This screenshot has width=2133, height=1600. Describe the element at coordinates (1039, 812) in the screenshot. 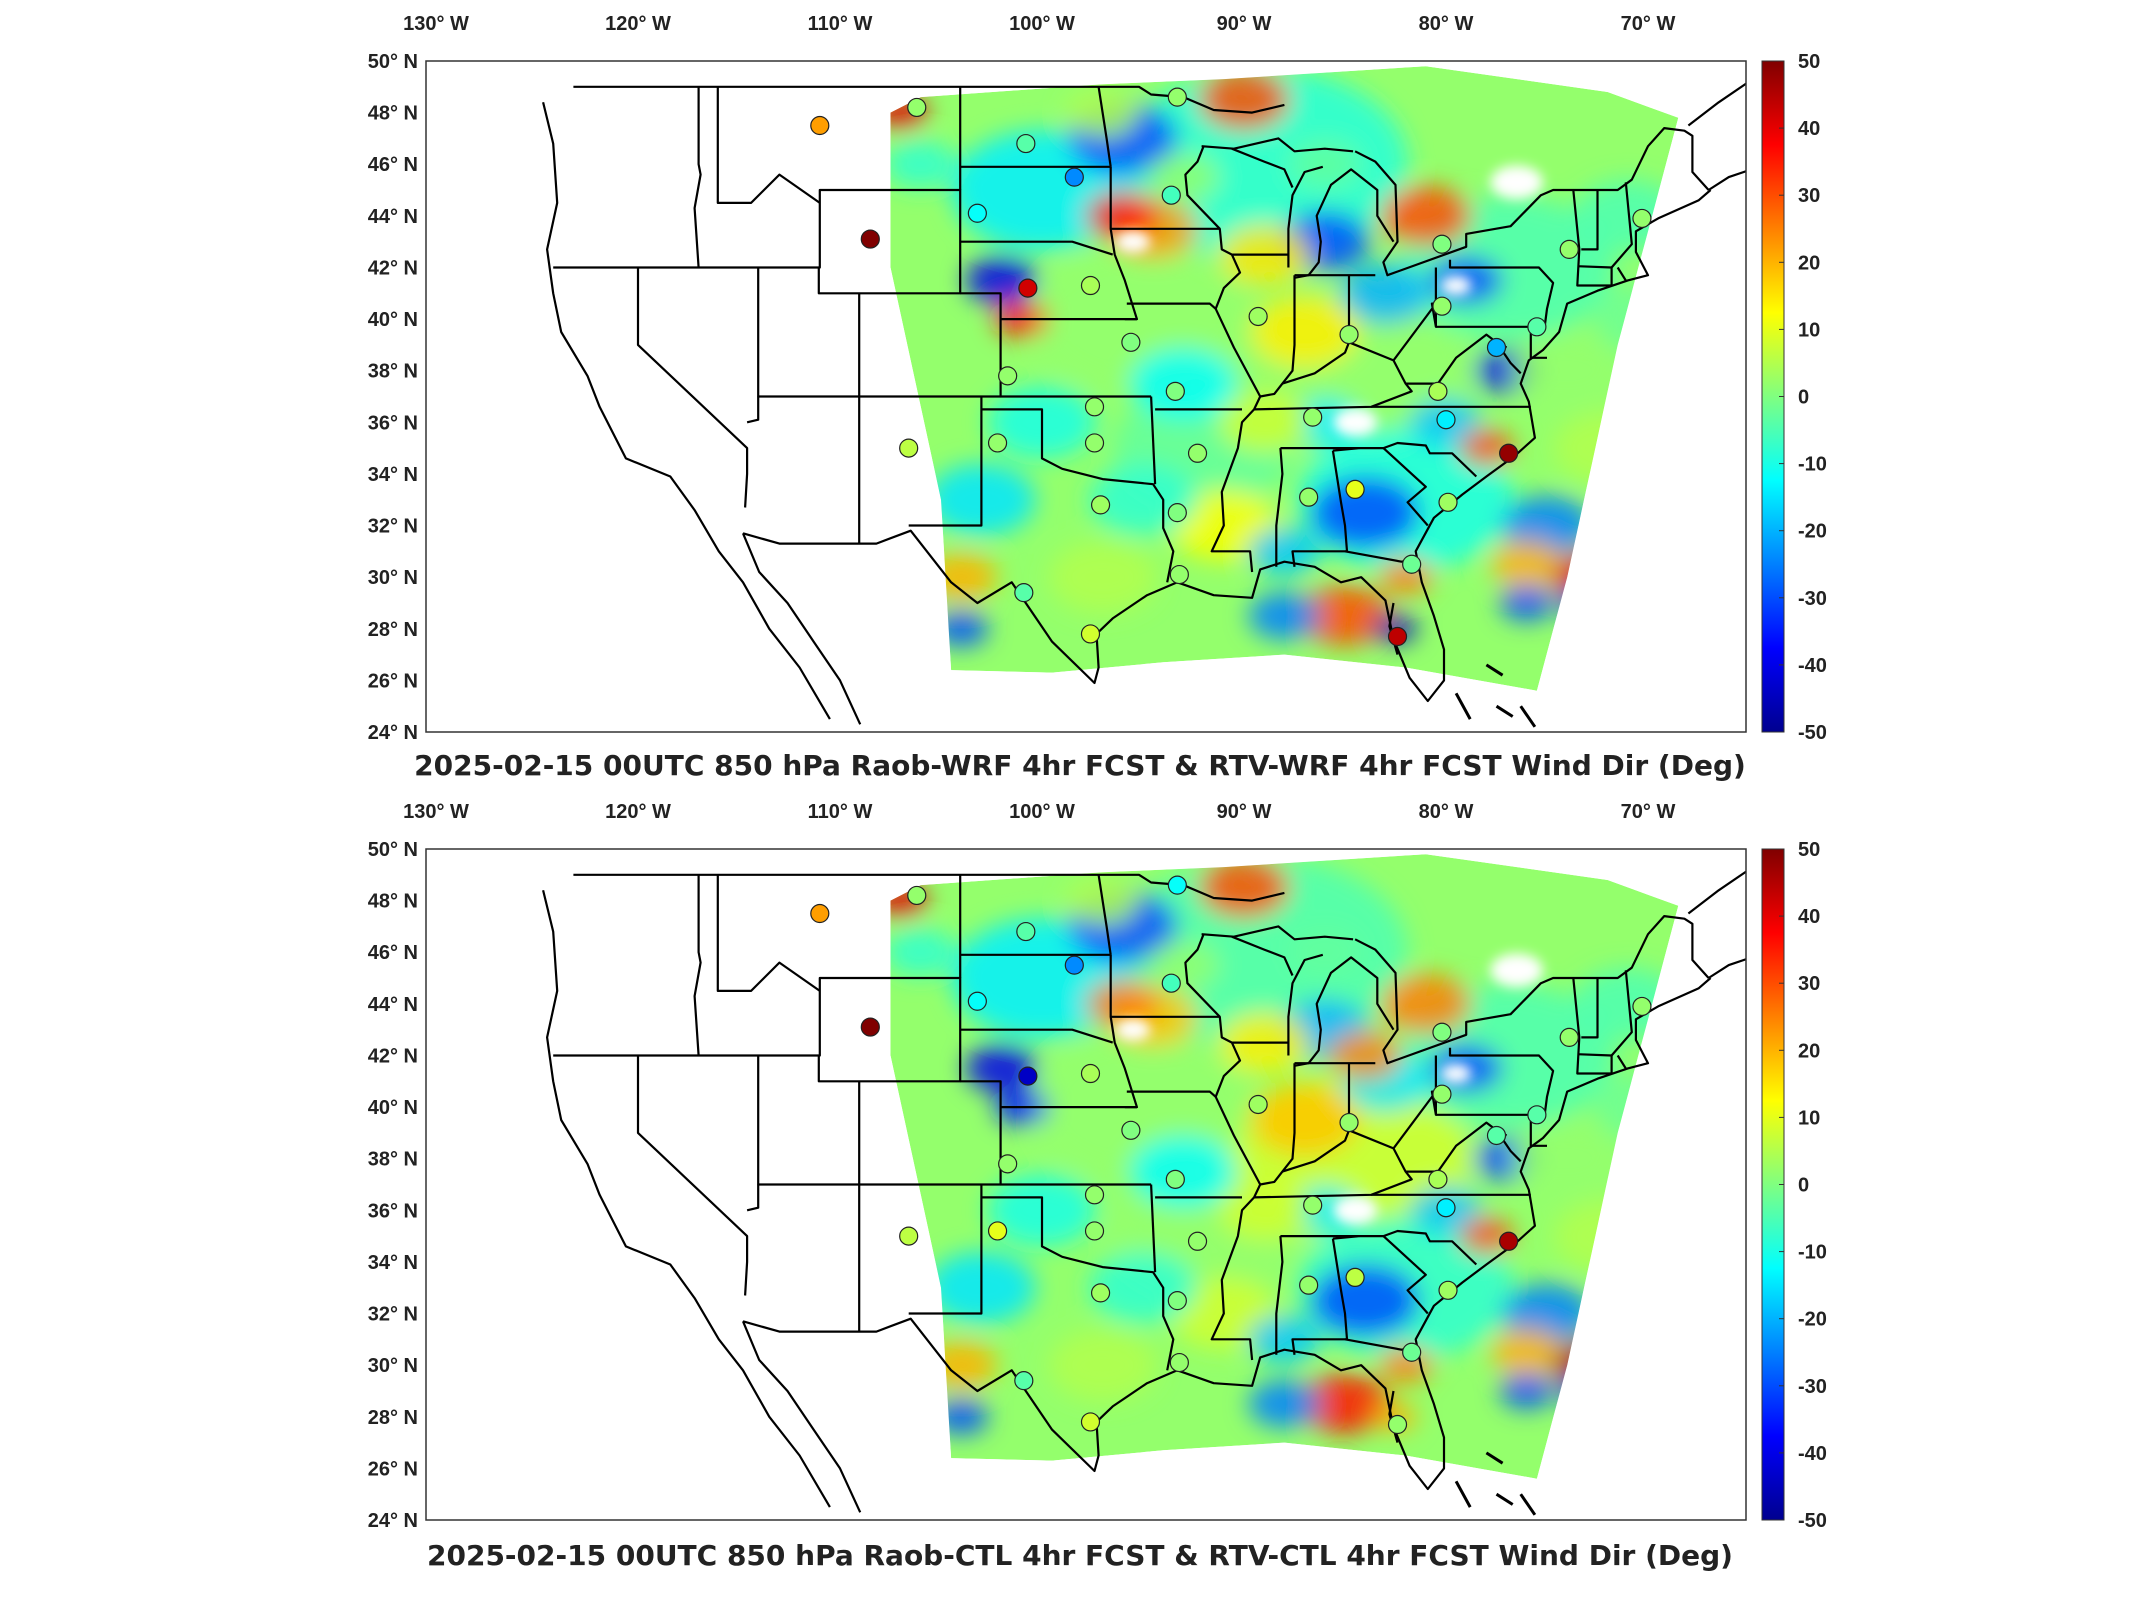

I see `longitude-labels: 130° W 120° W 110° W 100° W 90° W 80° W 70° W` at that location.